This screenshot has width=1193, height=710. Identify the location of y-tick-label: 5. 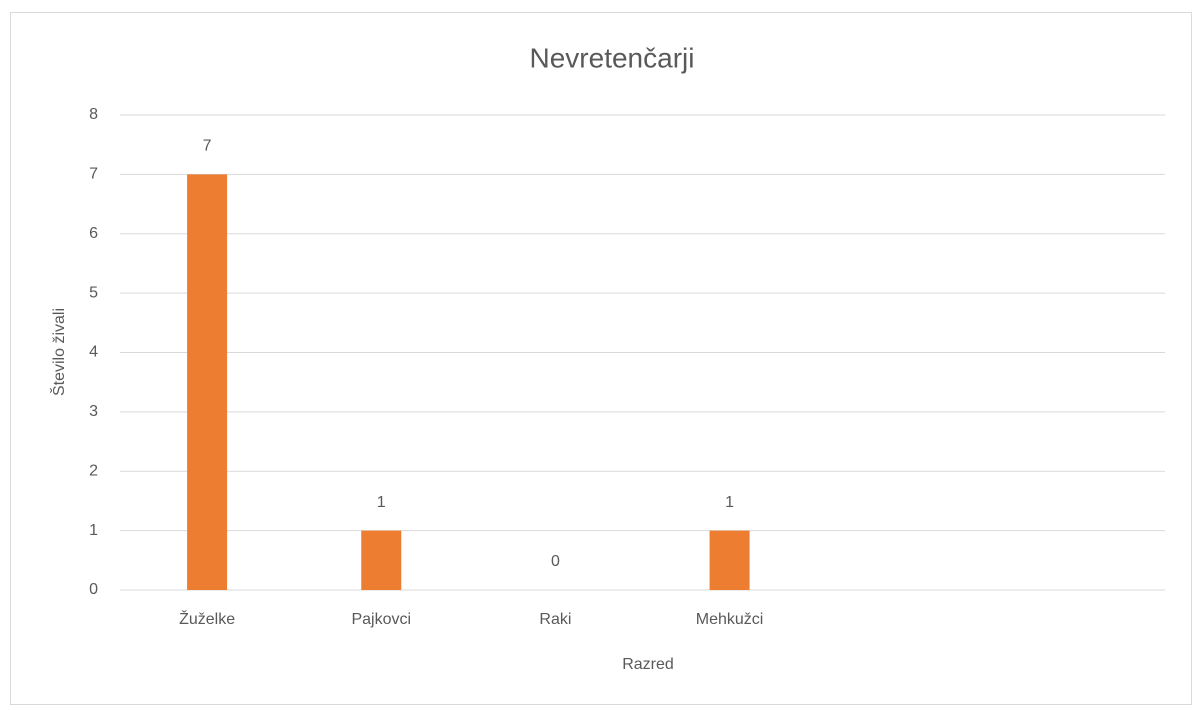
(93, 292).